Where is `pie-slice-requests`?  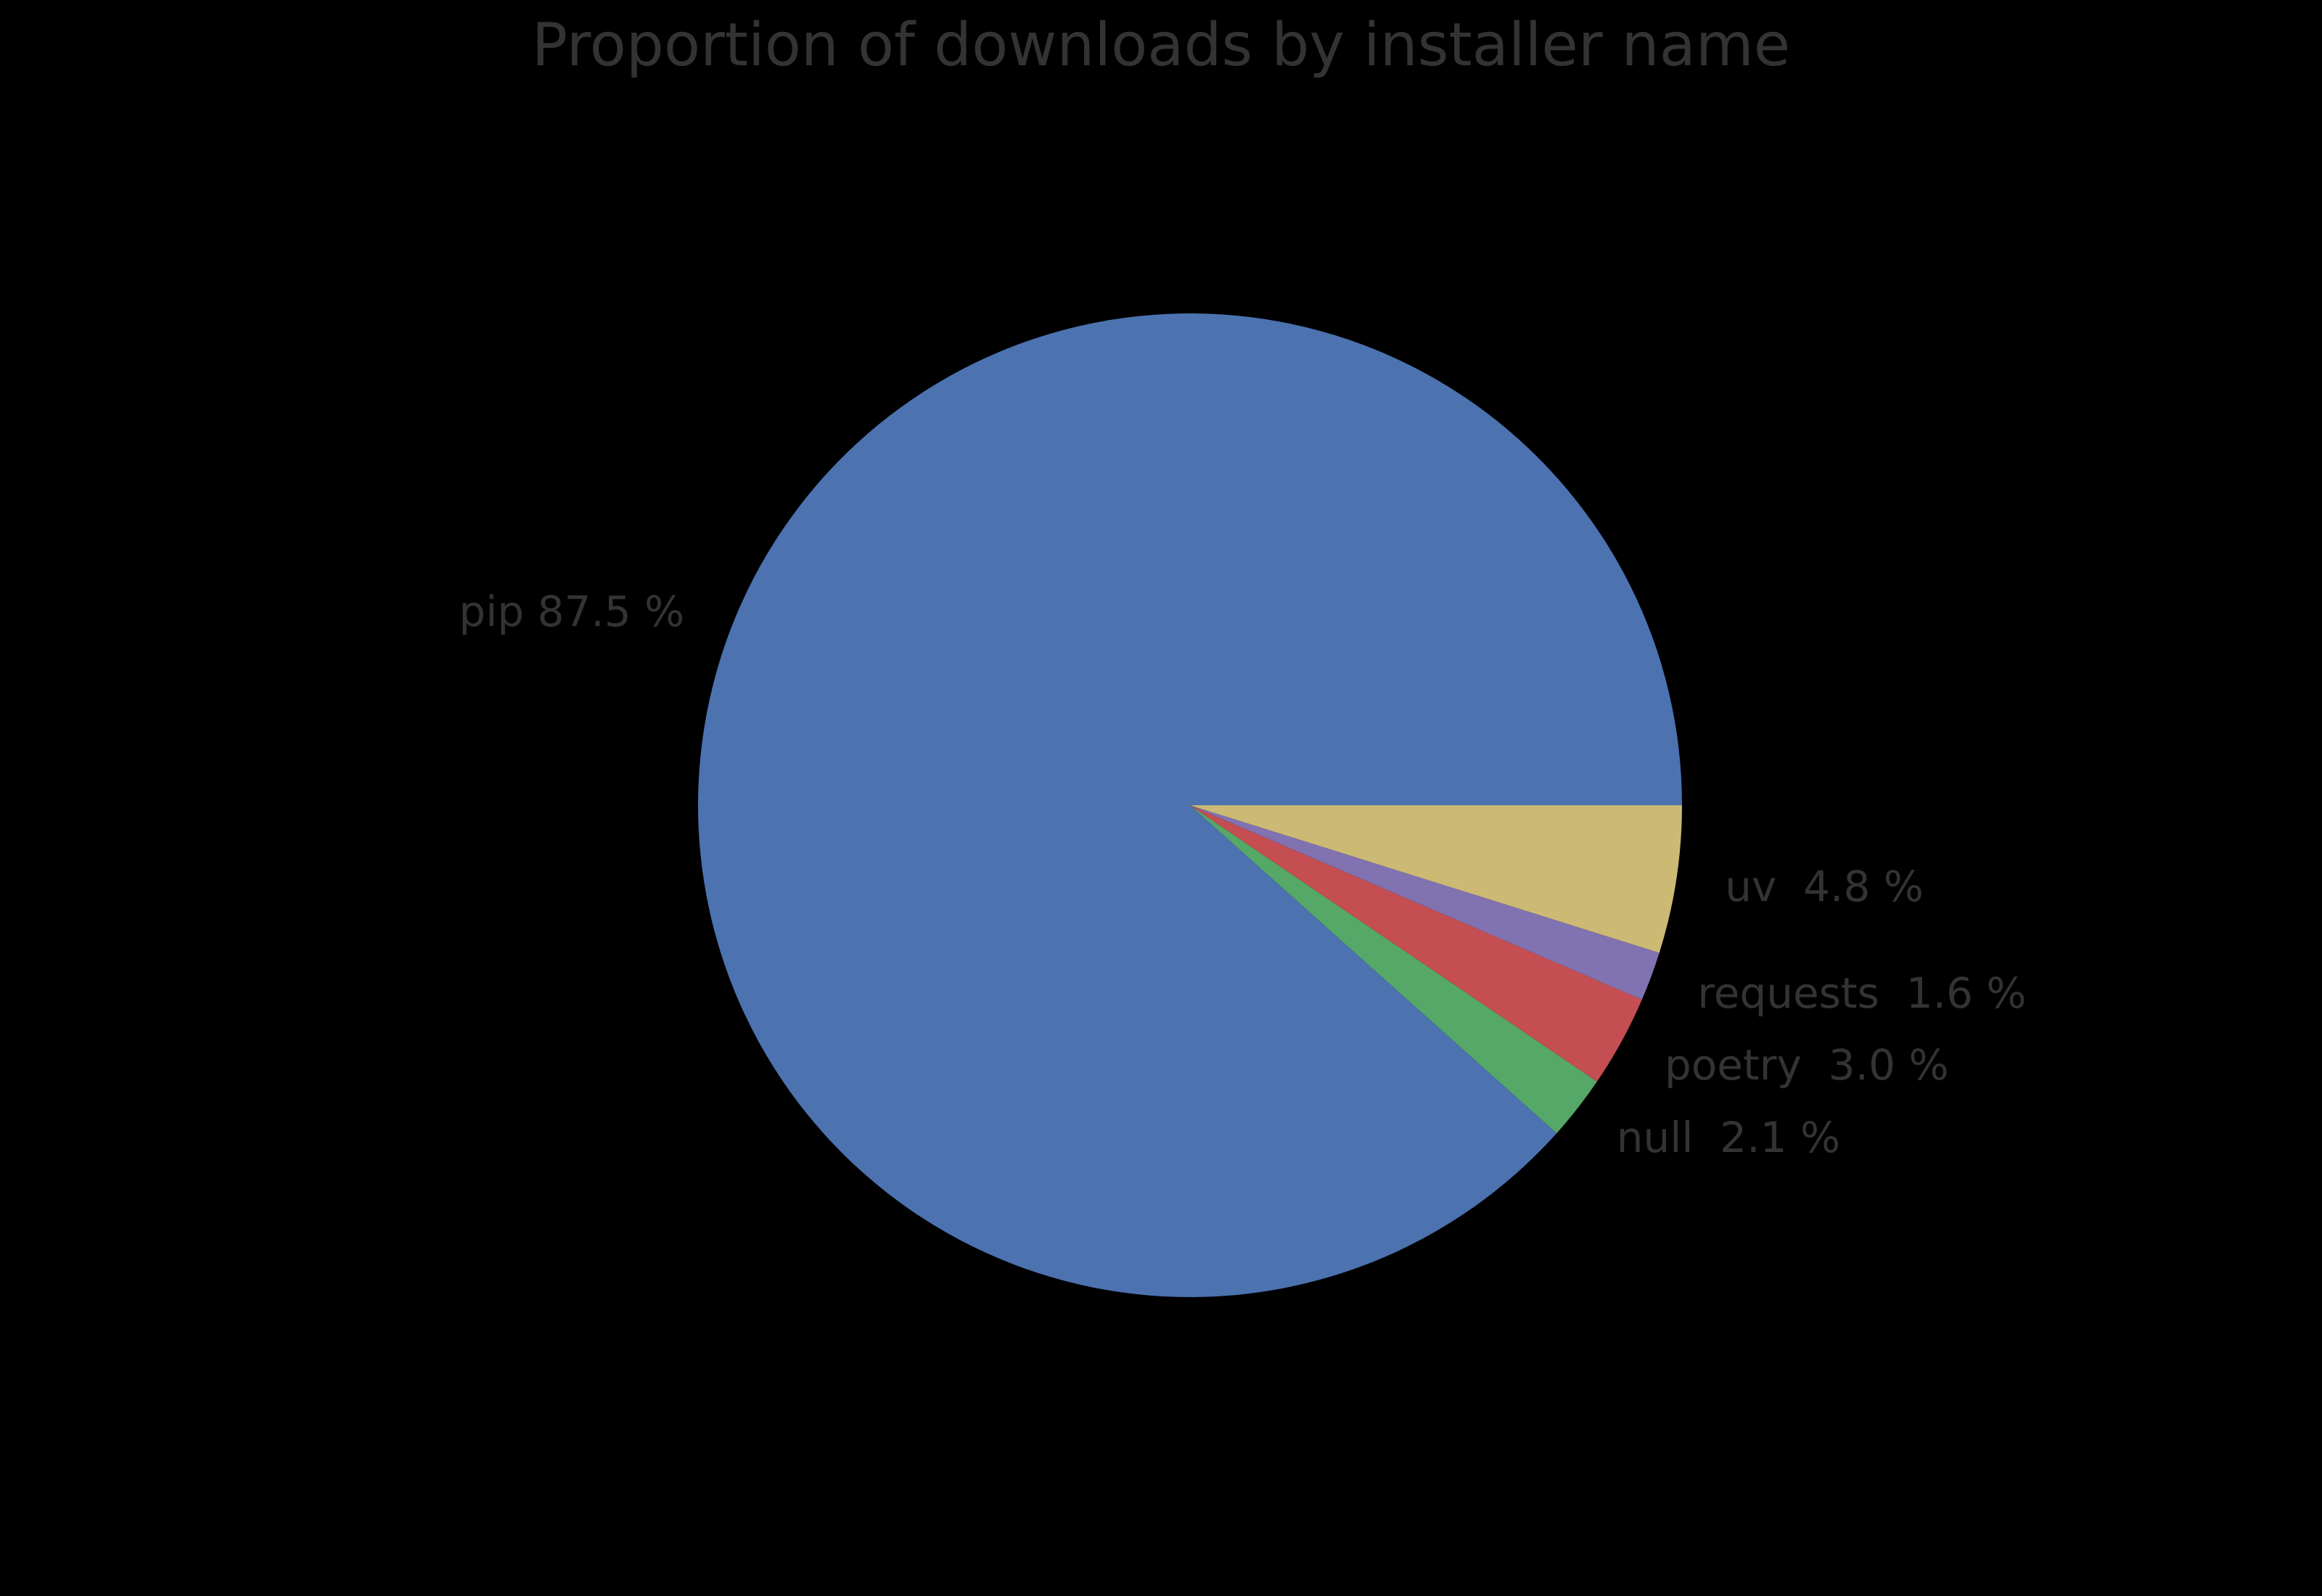 pie-slice-requests is located at coordinates (1425, 902).